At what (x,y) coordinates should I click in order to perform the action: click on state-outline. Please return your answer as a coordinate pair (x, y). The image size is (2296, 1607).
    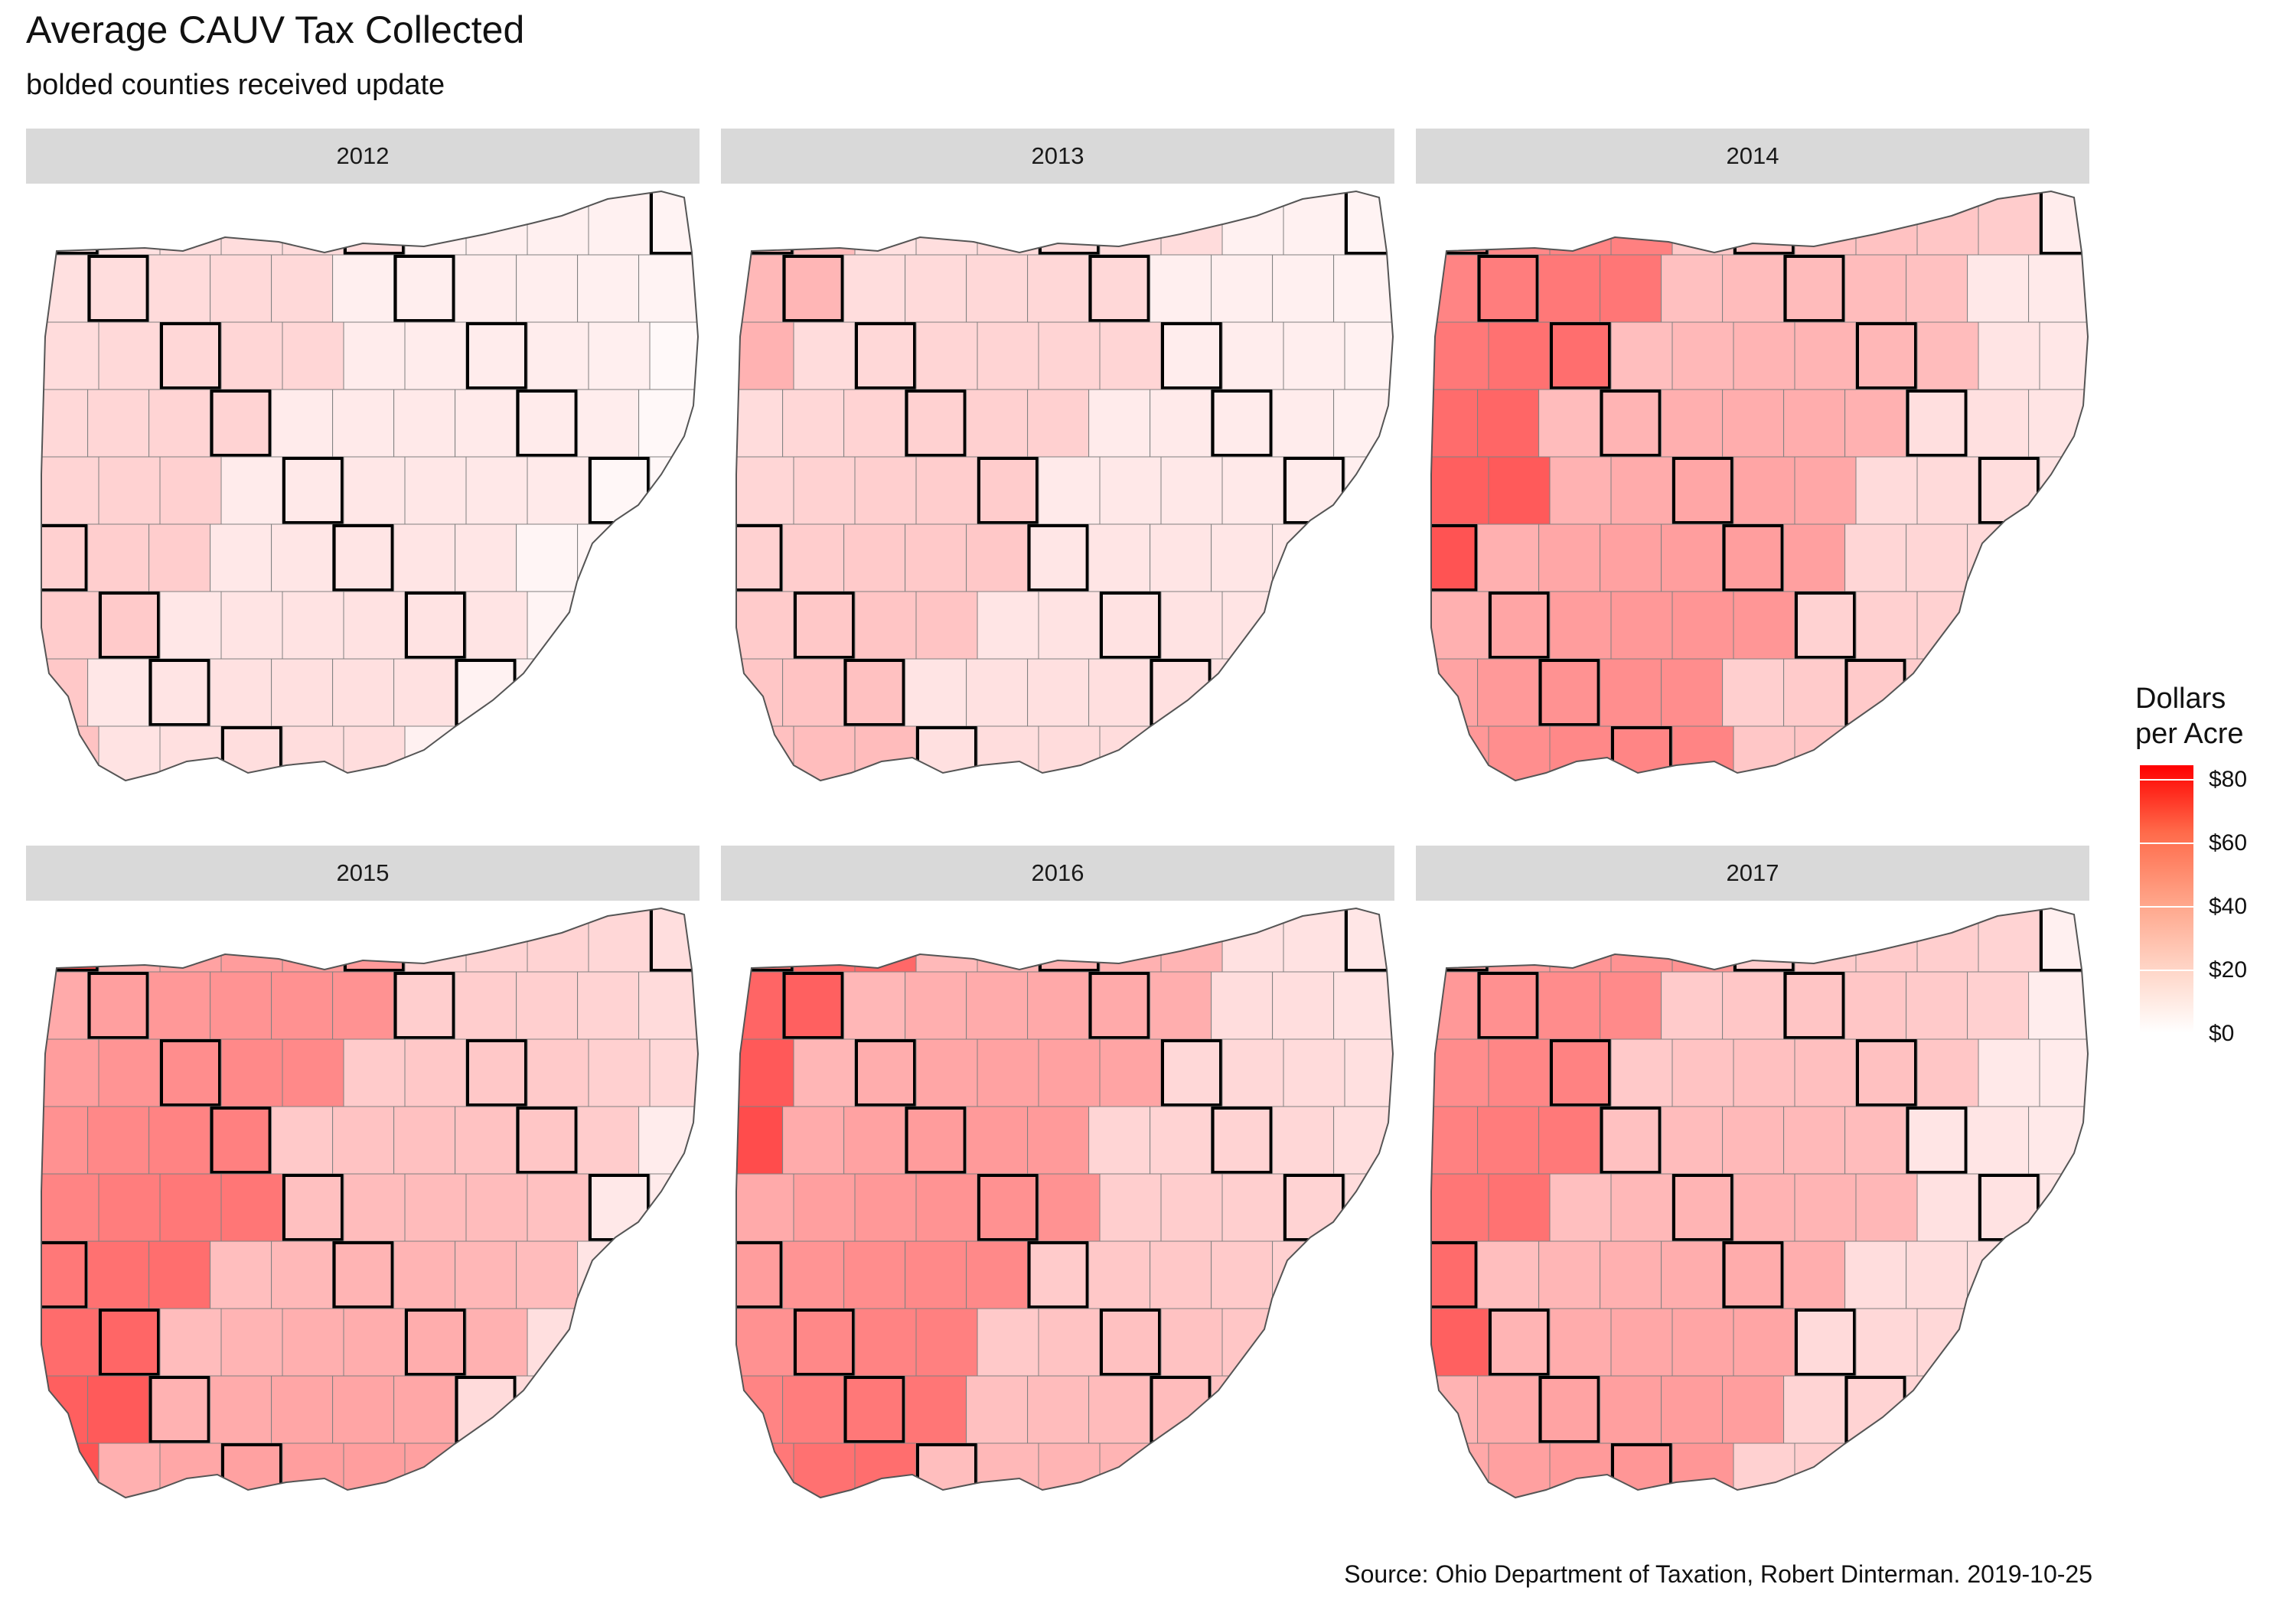
    Looking at the image, I should click on (1064, 486).